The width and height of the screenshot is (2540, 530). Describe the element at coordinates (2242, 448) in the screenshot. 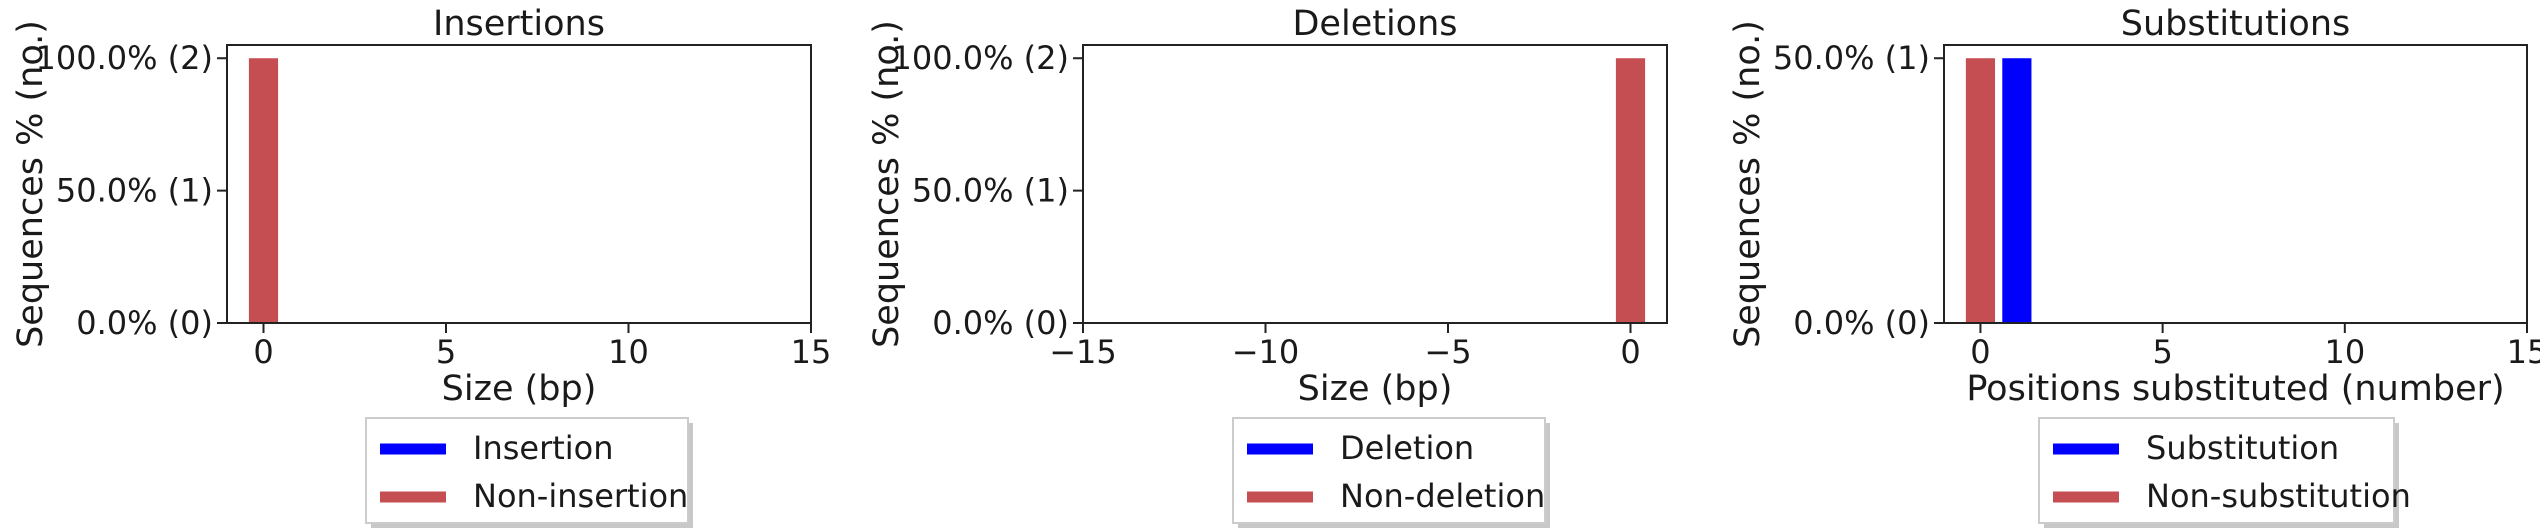

I see `legend-label: Substitution` at that location.